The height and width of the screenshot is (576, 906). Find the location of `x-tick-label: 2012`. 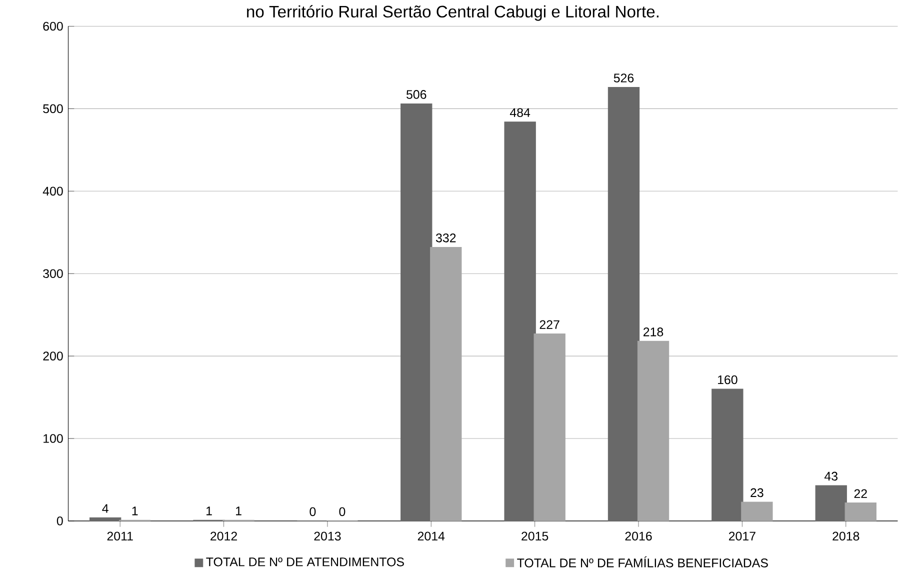

x-tick-label: 2012 is located at coordinates (223, 536).